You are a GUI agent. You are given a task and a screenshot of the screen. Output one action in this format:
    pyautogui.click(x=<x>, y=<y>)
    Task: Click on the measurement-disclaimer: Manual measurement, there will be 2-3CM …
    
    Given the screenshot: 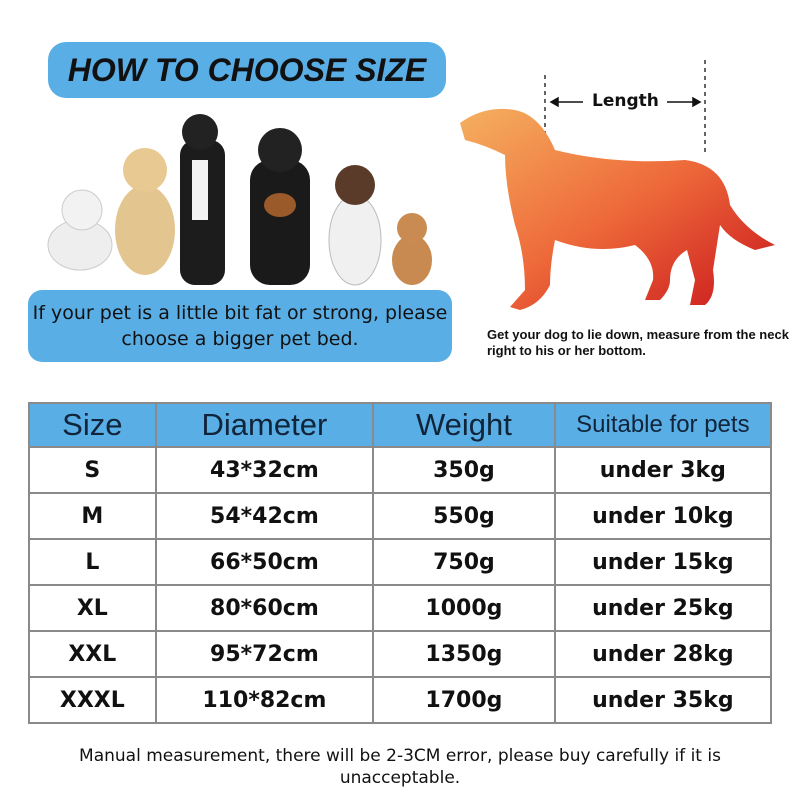 What is the action you would take?
    pyautogui.click(x=400, y=767)
    